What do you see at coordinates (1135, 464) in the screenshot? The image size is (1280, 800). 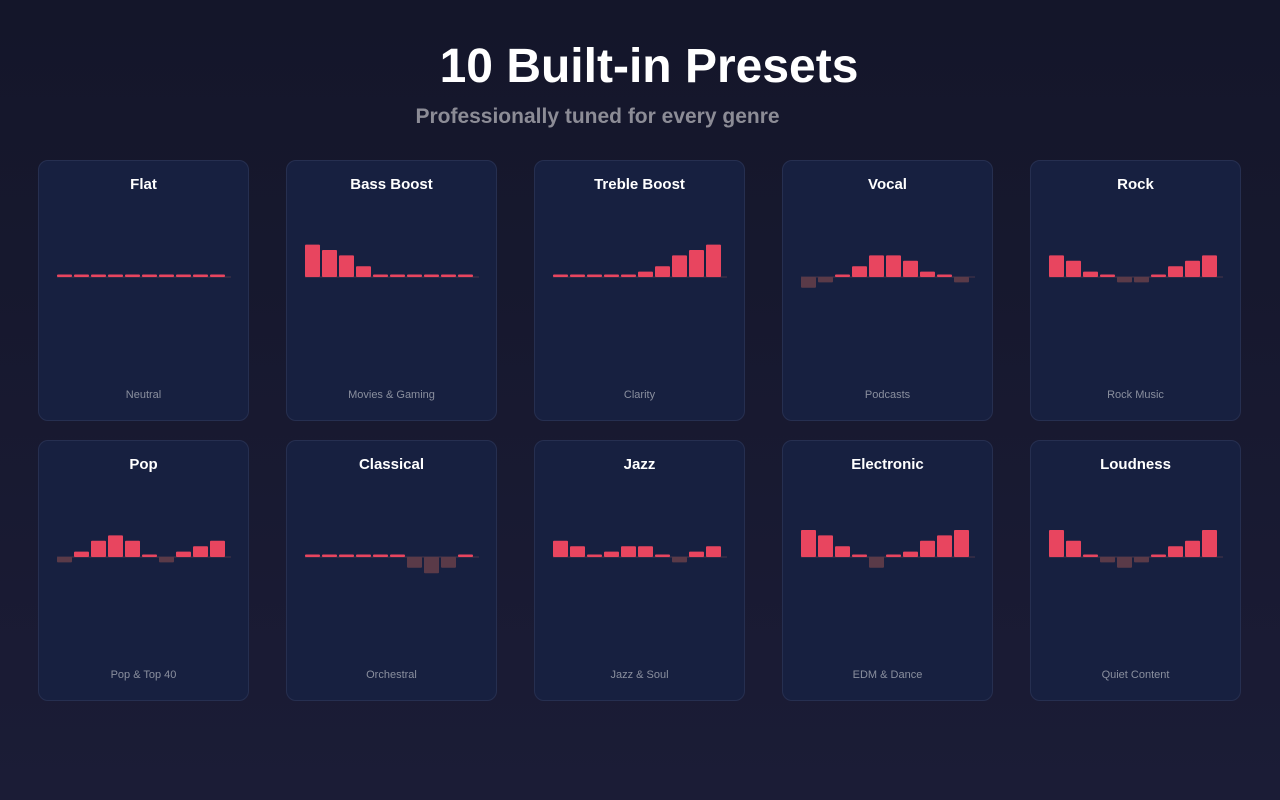 I see `preset-name: Loudness` at bounding box center [1135, 464].